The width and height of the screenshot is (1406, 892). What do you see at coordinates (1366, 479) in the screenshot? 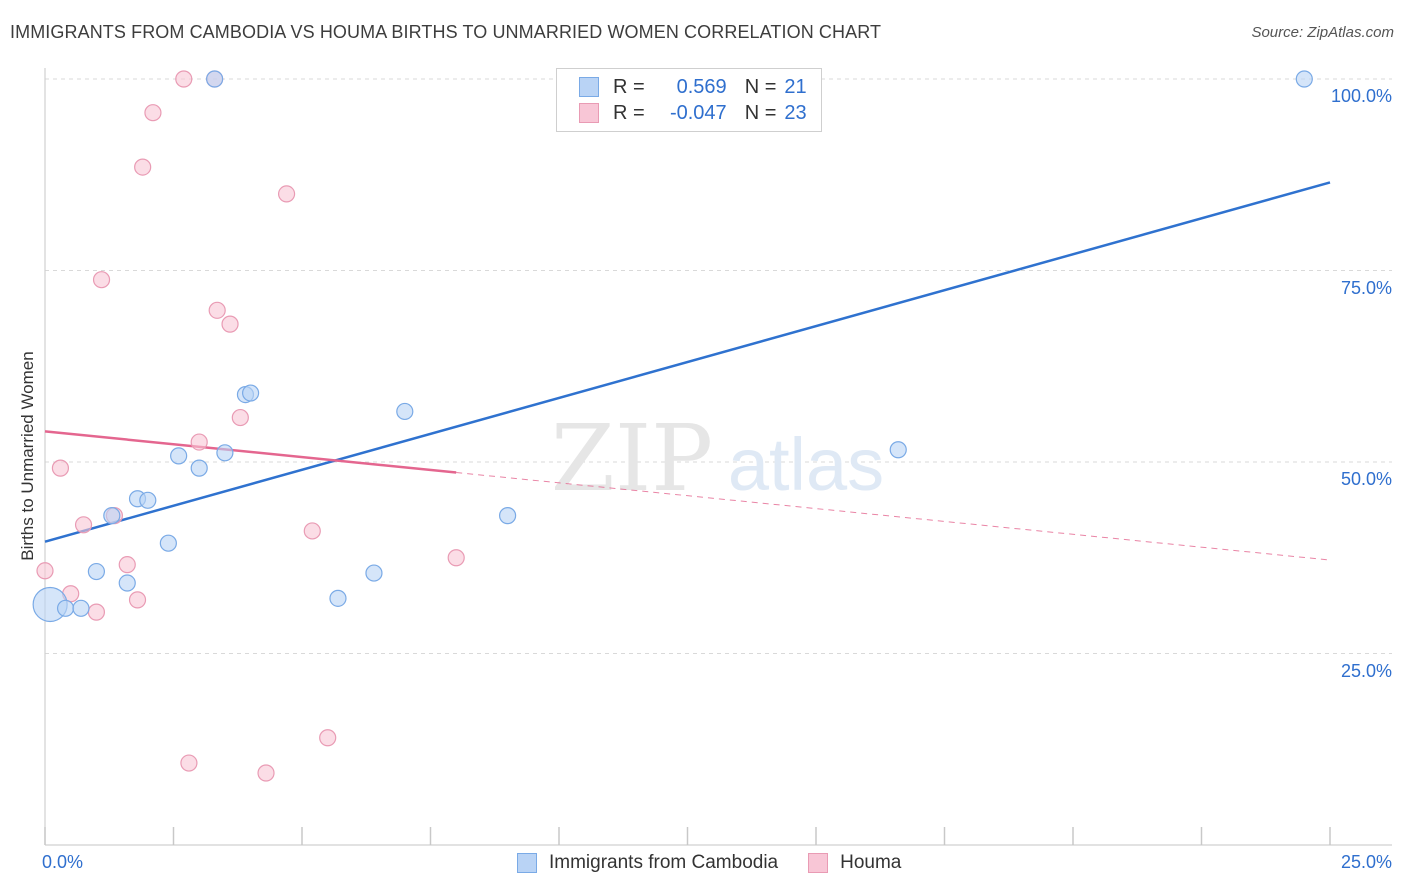
I see `y-tick-label: 50.0%` at bounding box center [1366, 479].